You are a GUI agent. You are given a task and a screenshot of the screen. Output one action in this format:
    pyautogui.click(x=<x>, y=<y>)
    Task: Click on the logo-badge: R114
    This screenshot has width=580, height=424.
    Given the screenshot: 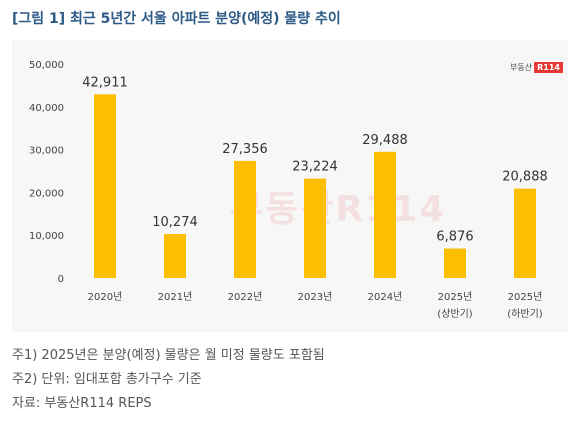 What is the action you would take?
    pyautogui.click(x=548, y=67)
    